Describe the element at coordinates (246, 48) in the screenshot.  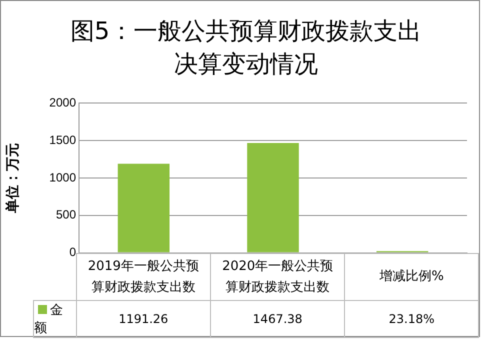
I see `chart-title: 图5：一般公共预算财政拨款支出决算变动情况` at that location.